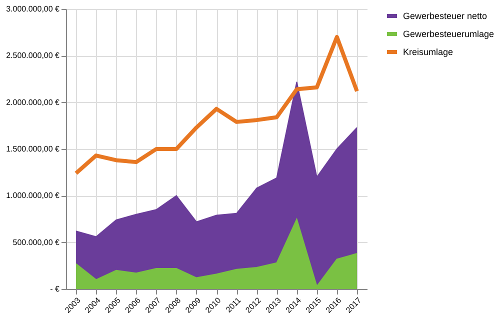 The height and width of the screenshot is (320, 500). What do you see at coordinates (445, 16) in the screenshot?
I see `legend-label: Gewerbesteuer netto` at bounding box center [445, 16].